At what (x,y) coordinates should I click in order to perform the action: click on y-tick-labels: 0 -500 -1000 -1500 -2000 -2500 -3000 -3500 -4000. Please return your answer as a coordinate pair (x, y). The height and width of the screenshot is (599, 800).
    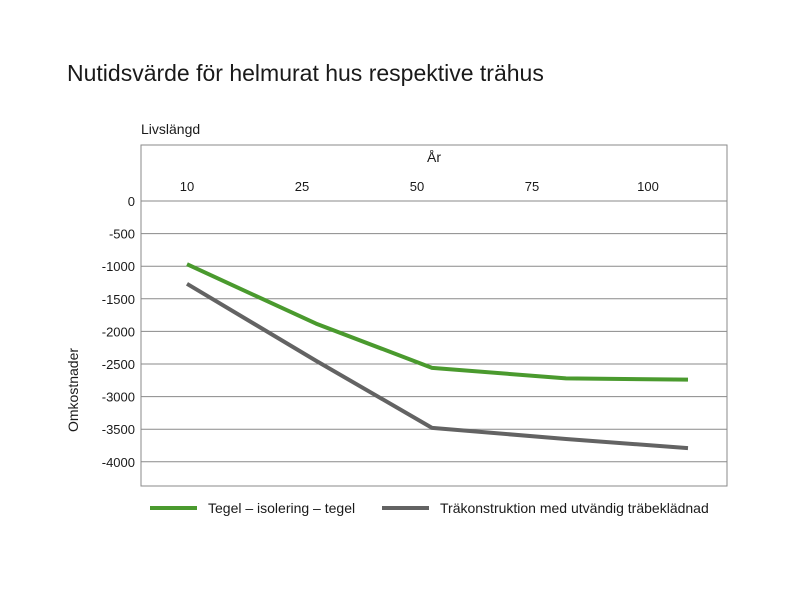
    Looking at the image, I should click on (118, 332).